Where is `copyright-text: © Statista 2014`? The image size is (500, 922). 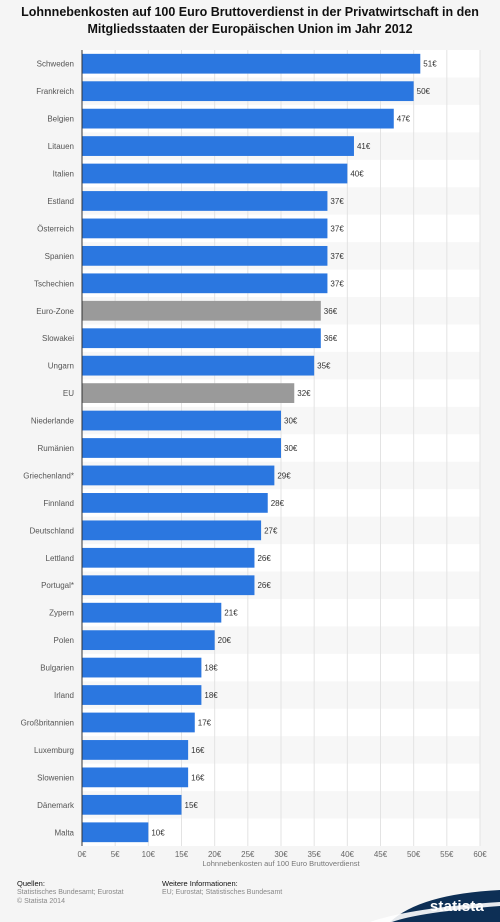 copyright-text: © Statista 2014 is located at coordinates (41, 901).